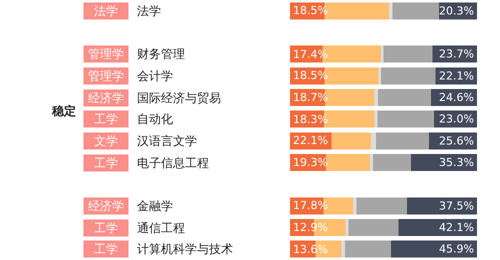 This screenshot has height=260, width=500. Describe the element at coordinates (456, 205) in the screenshot. I see `data-label: 37.5%` at that location.